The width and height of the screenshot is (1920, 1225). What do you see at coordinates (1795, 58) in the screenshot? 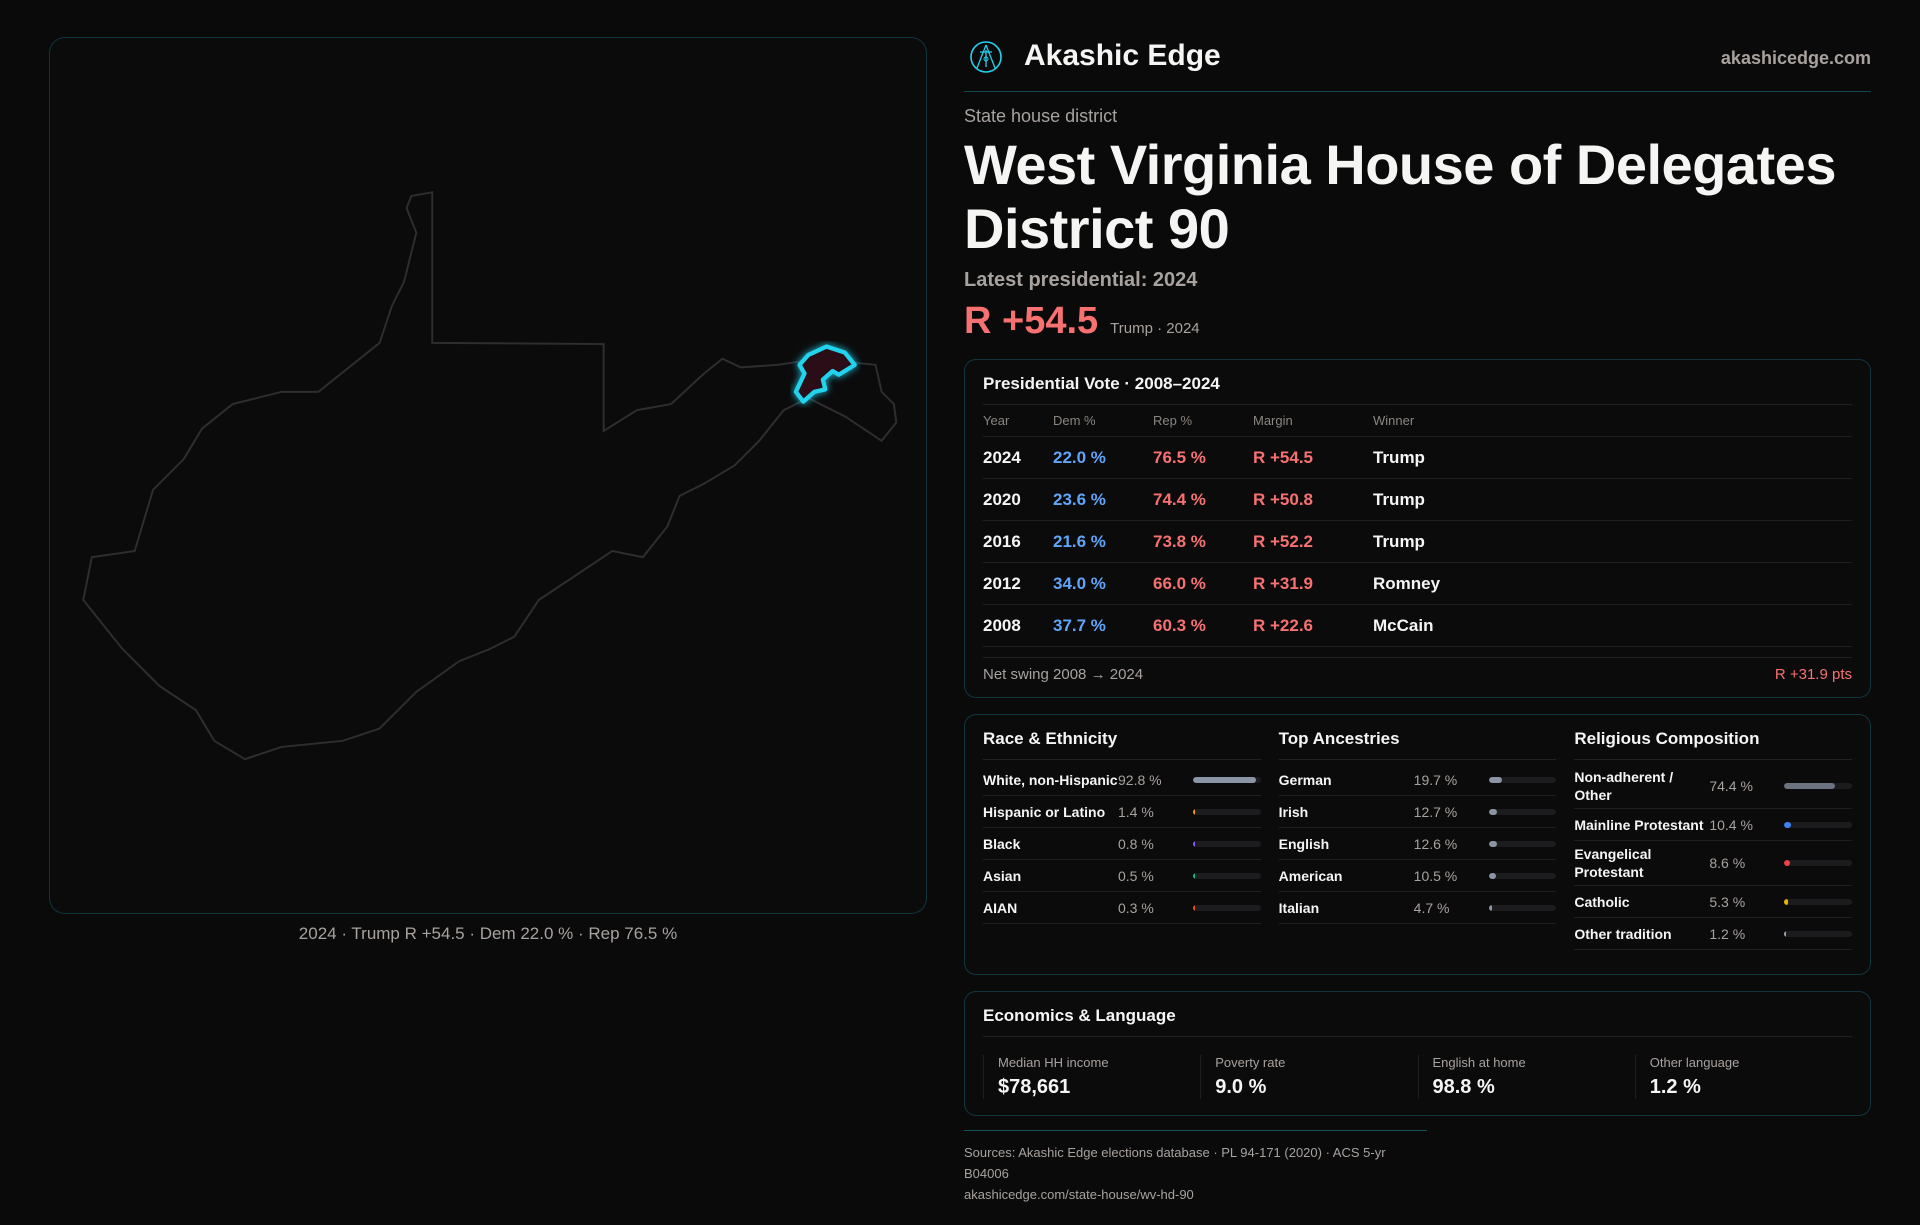
I see `site-link: akashicedge.com` at bounding box center [1795, 58].